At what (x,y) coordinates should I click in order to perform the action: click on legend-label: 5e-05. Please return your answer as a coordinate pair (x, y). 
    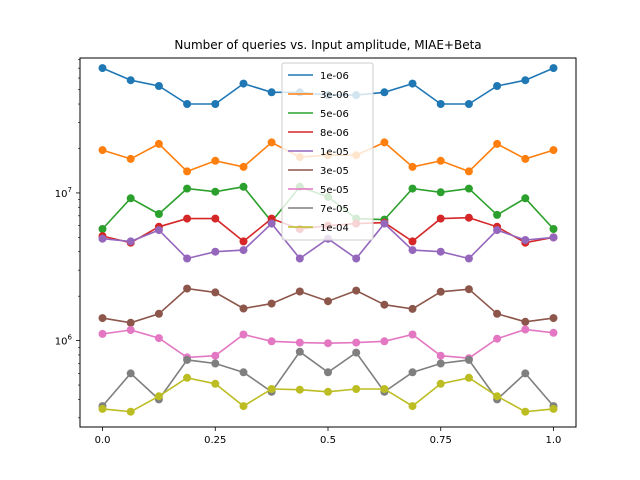
    Looking at the image, I should click on (334, 190).